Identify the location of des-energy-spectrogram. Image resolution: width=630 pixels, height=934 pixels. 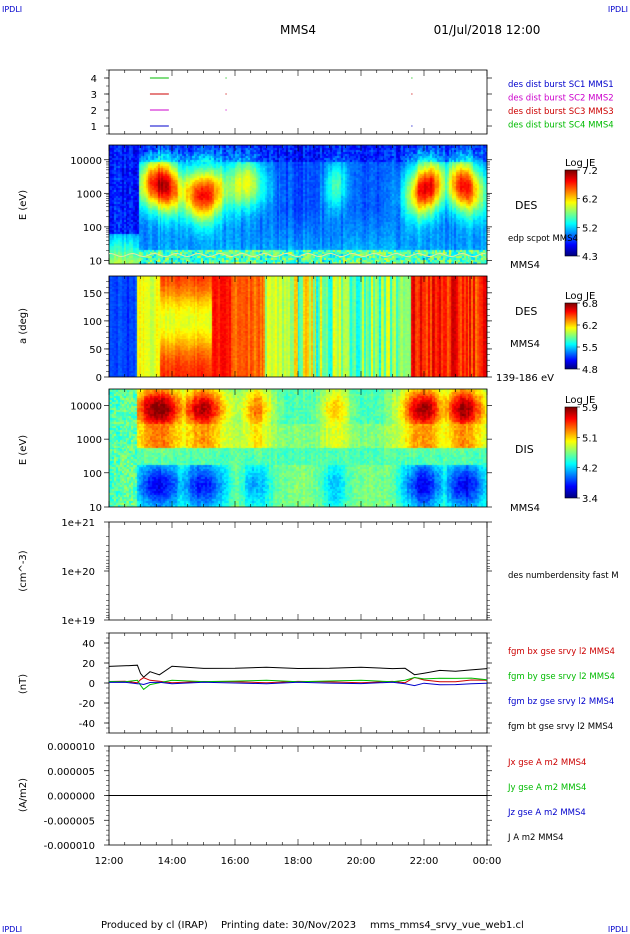
(298, 204).